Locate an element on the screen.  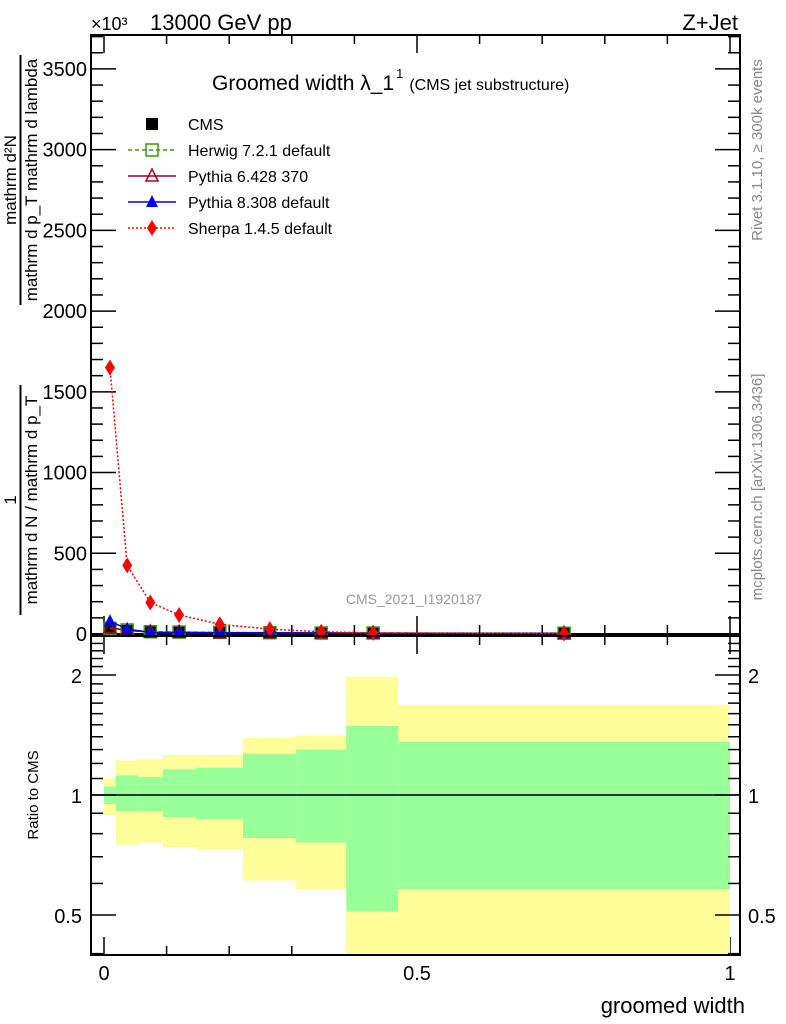
chart-title-sup: 1 is located at coordinates (399, 73).